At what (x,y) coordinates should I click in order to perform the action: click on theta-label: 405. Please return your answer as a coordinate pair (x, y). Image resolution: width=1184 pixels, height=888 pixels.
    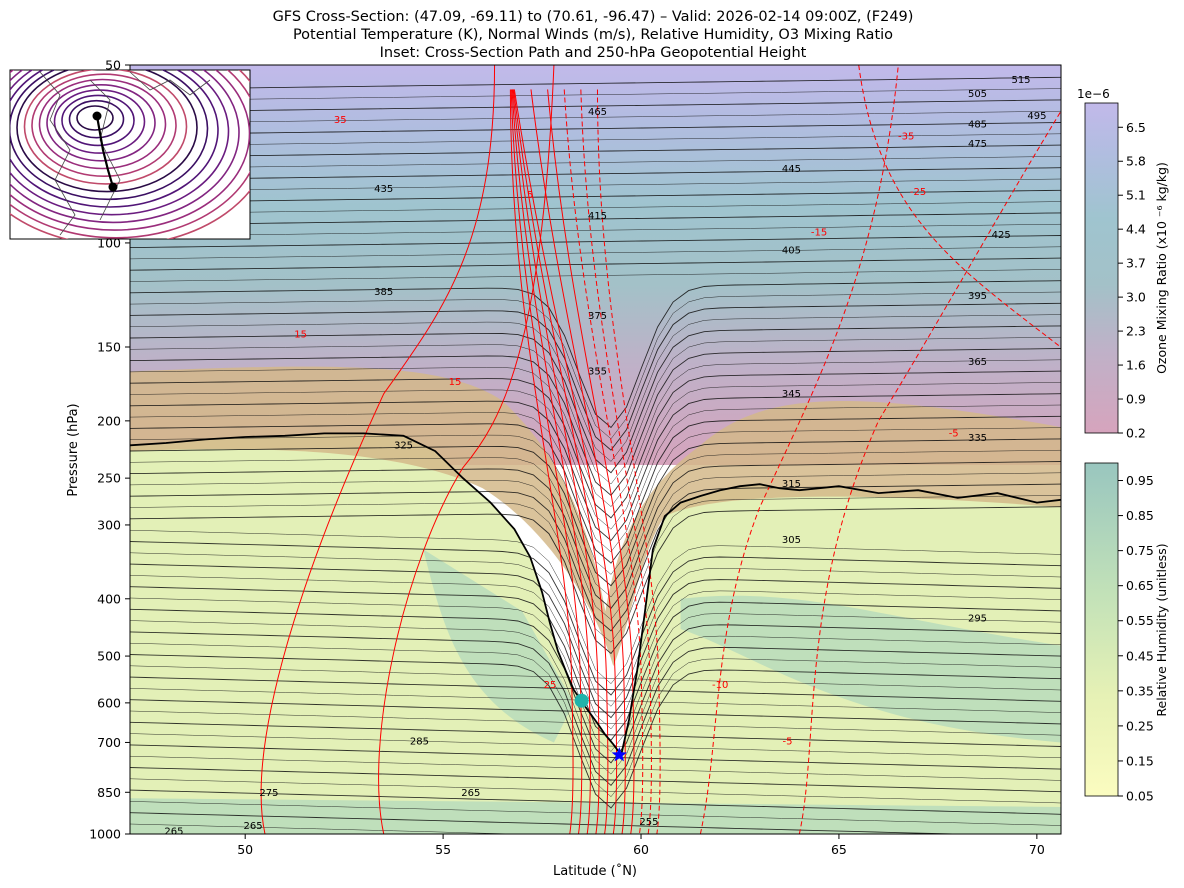
    Looking at the image, I should click on (791, 251).